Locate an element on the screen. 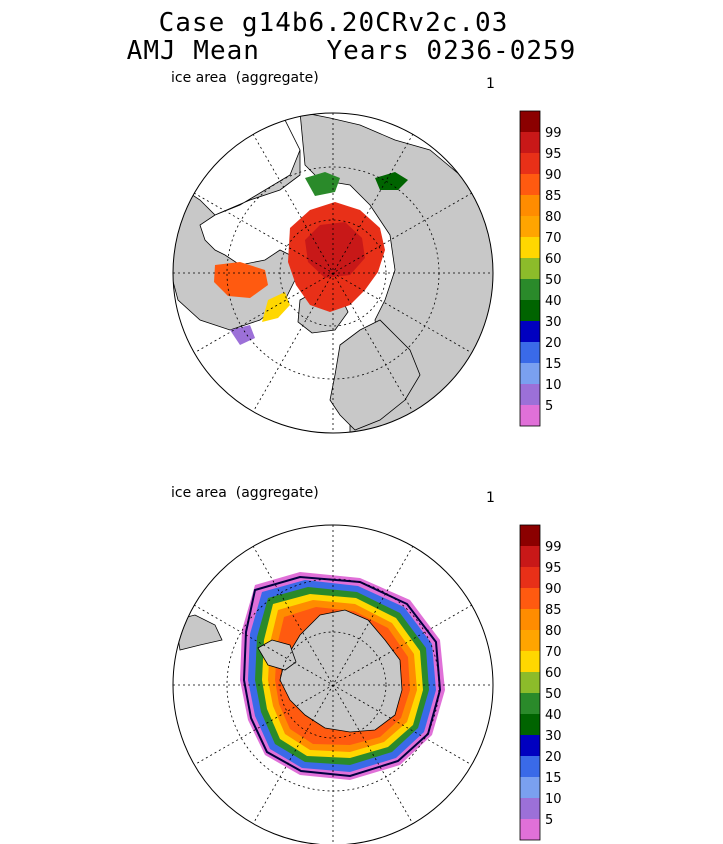 This screenshot has width=723, height=844. north-land-europe is located at coordinates (375, 375).